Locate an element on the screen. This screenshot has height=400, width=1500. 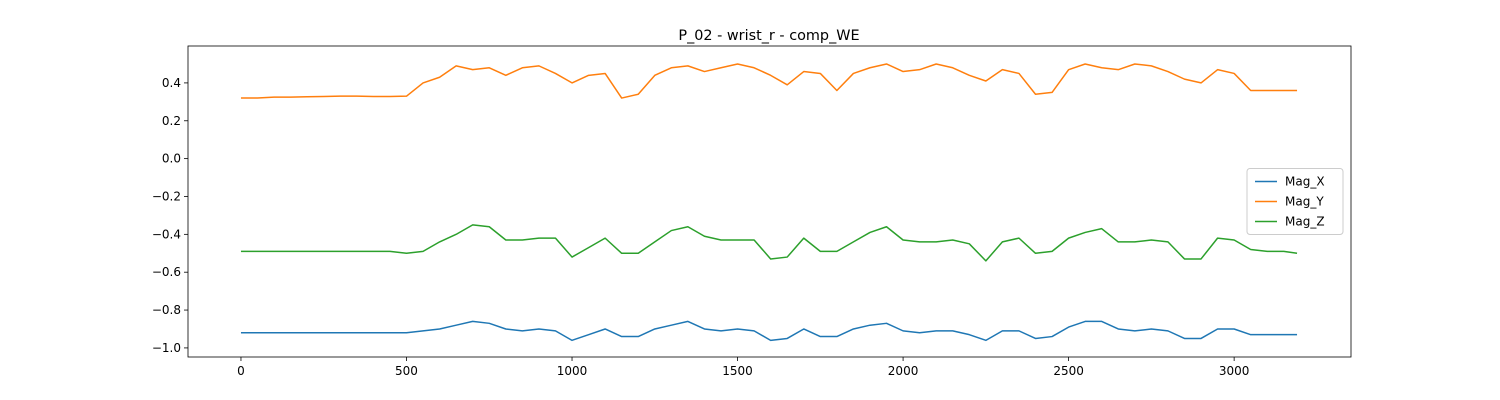
legend-box is located at coordinates (1295, 201).